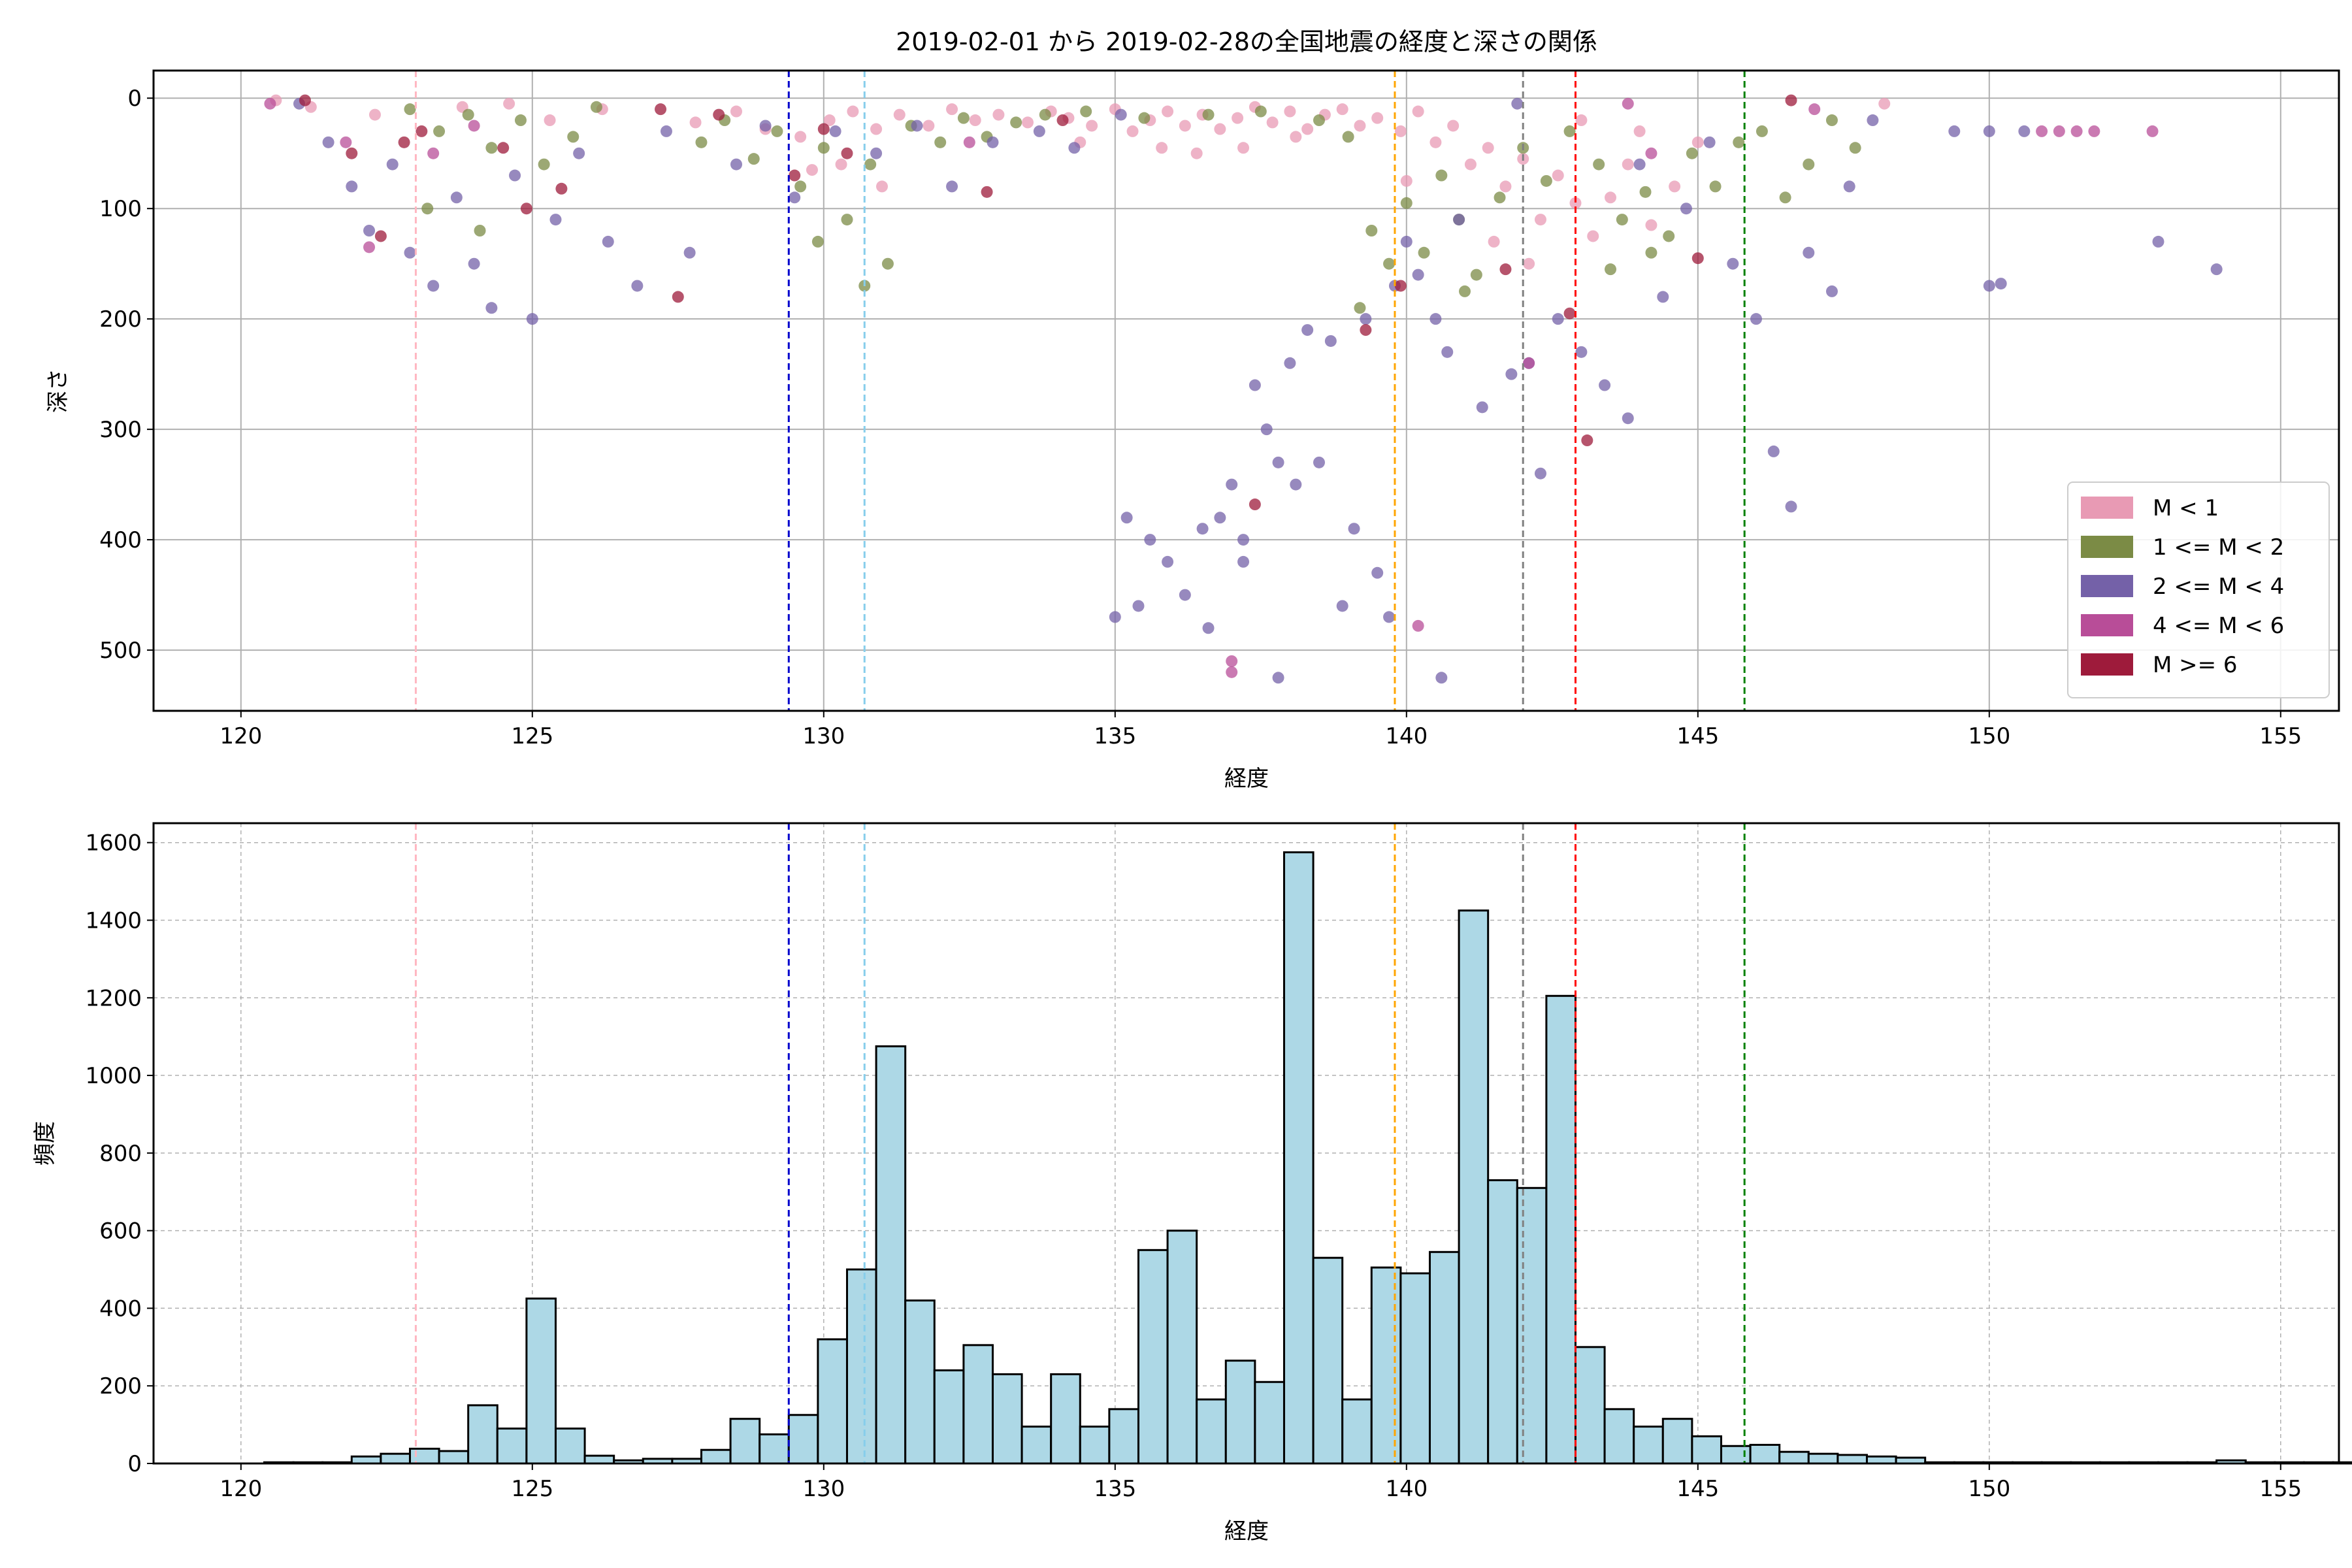 The width and height of the screenshot is (2352, 1568). Describe the element at coordinates (1406, 736) in the screenshot. I see `scatter-xtick-label: 140` at that location.